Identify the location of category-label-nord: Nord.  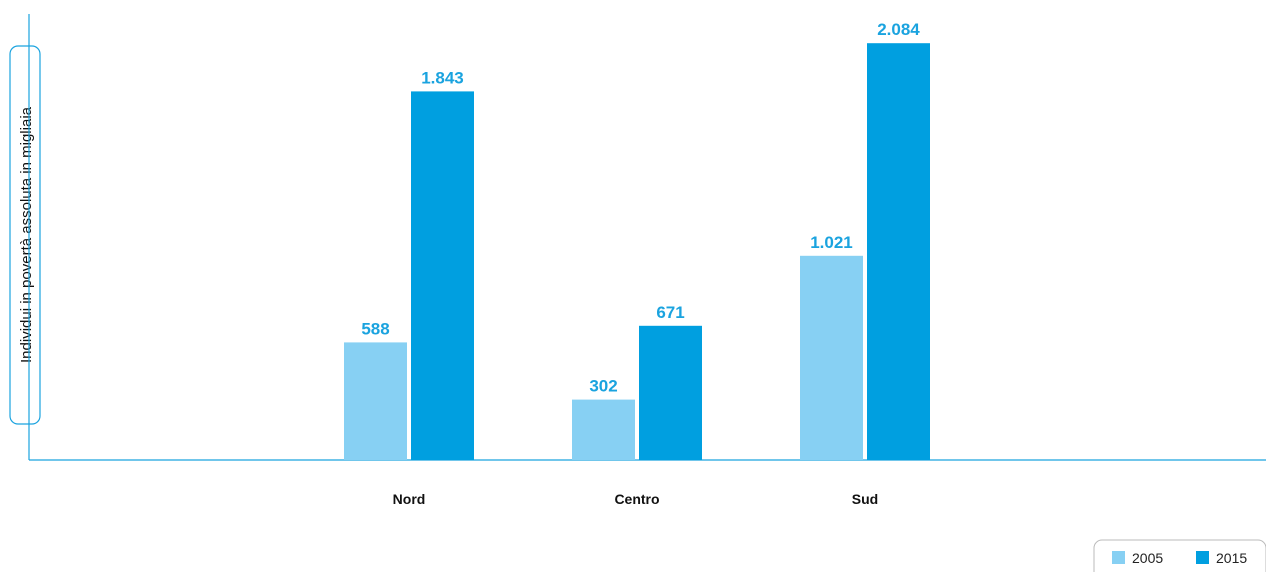
(409, 499).